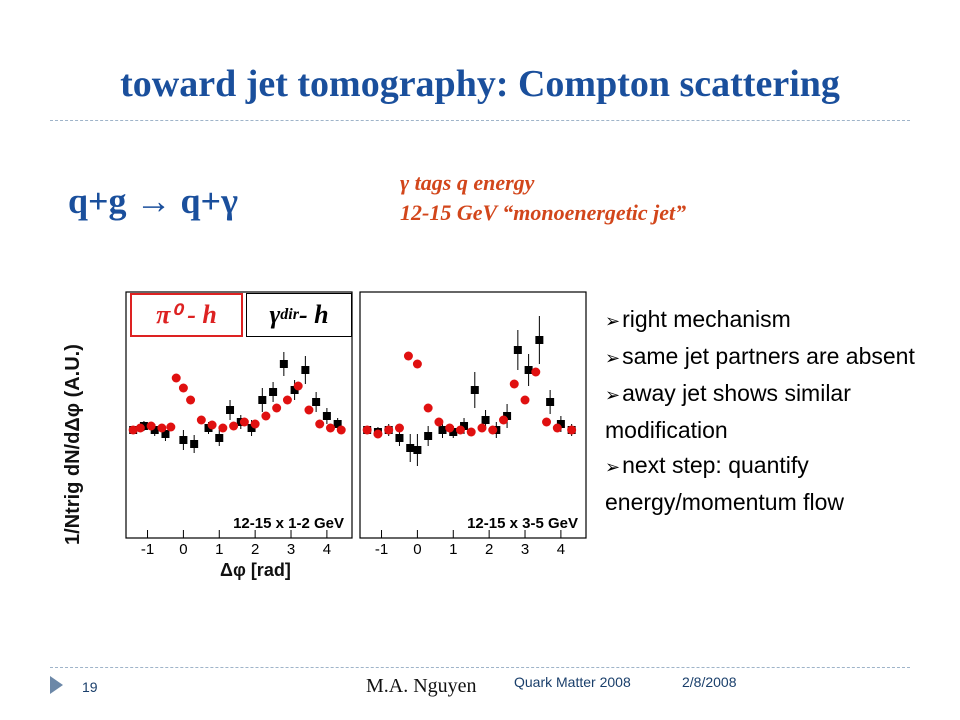 This screenshot has width=960, height=720. I want to click on gamma-symbol: γ, so click(275, 314).